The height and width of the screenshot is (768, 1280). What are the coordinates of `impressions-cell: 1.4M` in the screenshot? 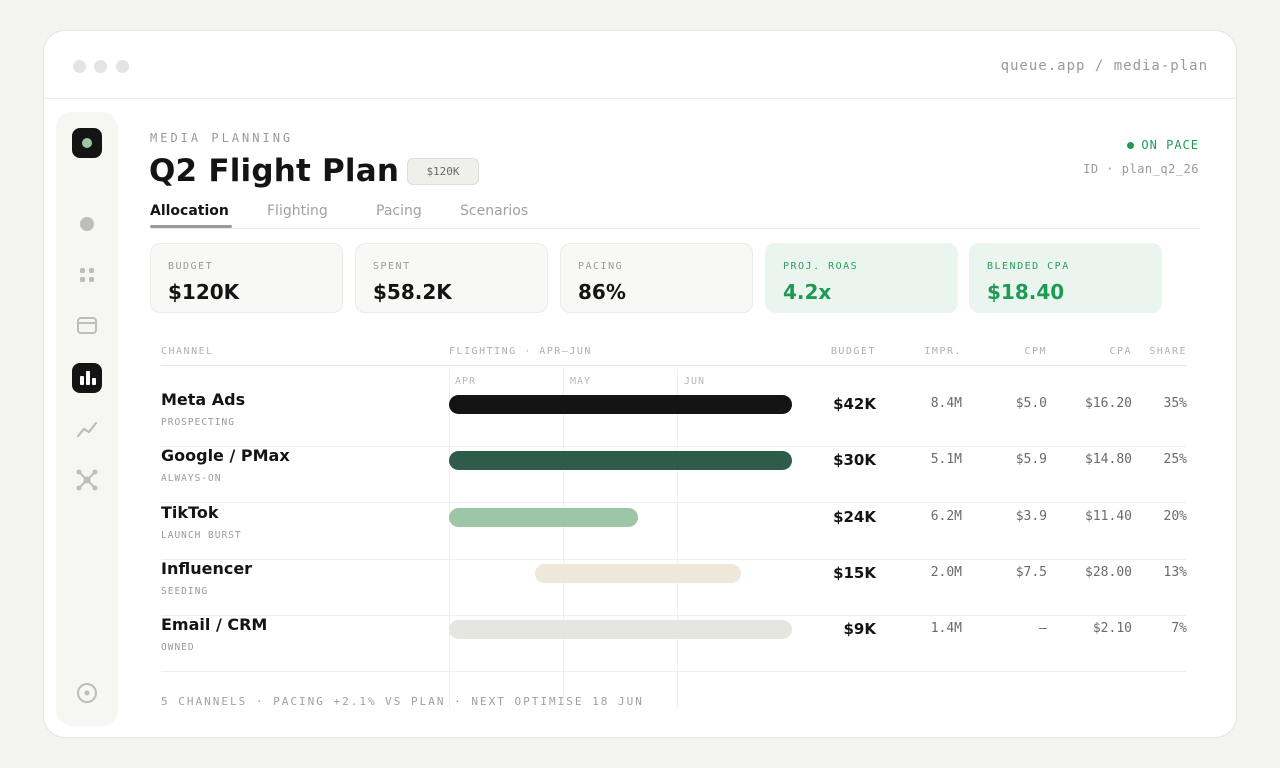 It's located at (946, 629).